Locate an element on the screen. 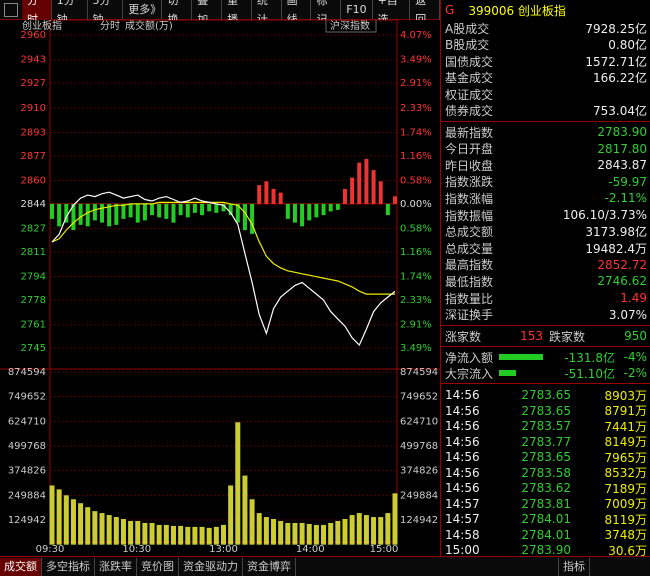 Image resolution: width=650 pixels, height=576 pixels. trade-row: 14:56 2783.57 7441万 is located at coordinates (546, 426).